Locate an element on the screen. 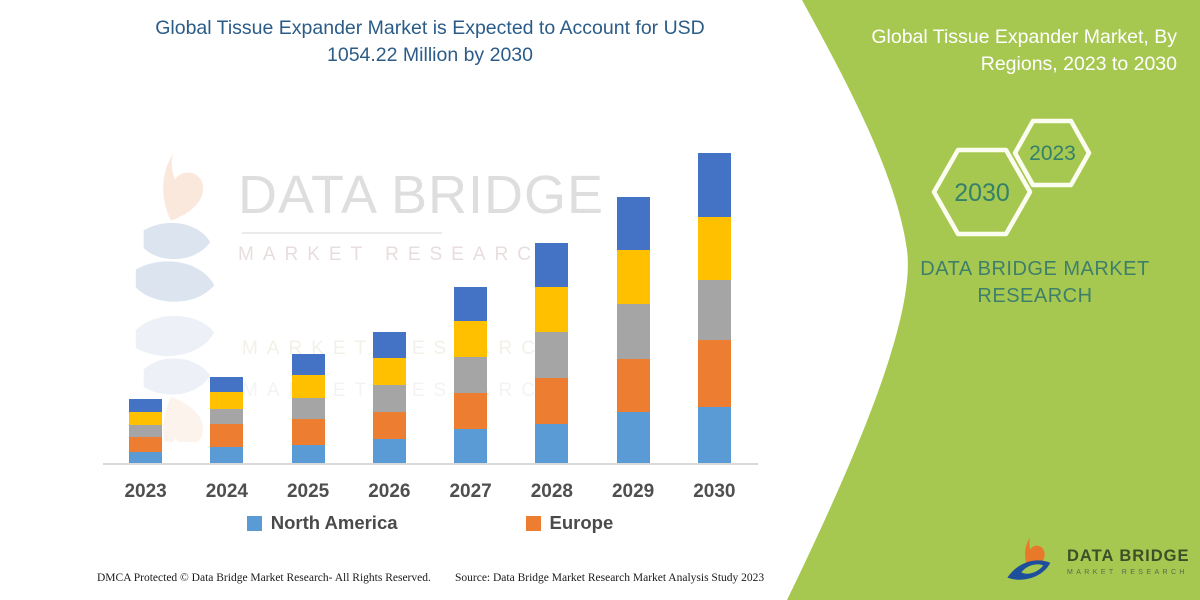  legend-item: North America is located at coordinates (322, 523).